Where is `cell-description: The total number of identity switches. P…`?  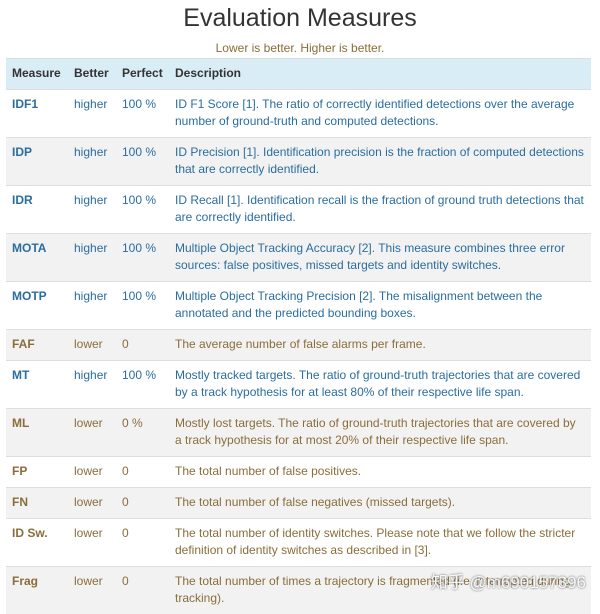 cell-description: The total number of identity switches. P… is located at coordinates (380, 543).